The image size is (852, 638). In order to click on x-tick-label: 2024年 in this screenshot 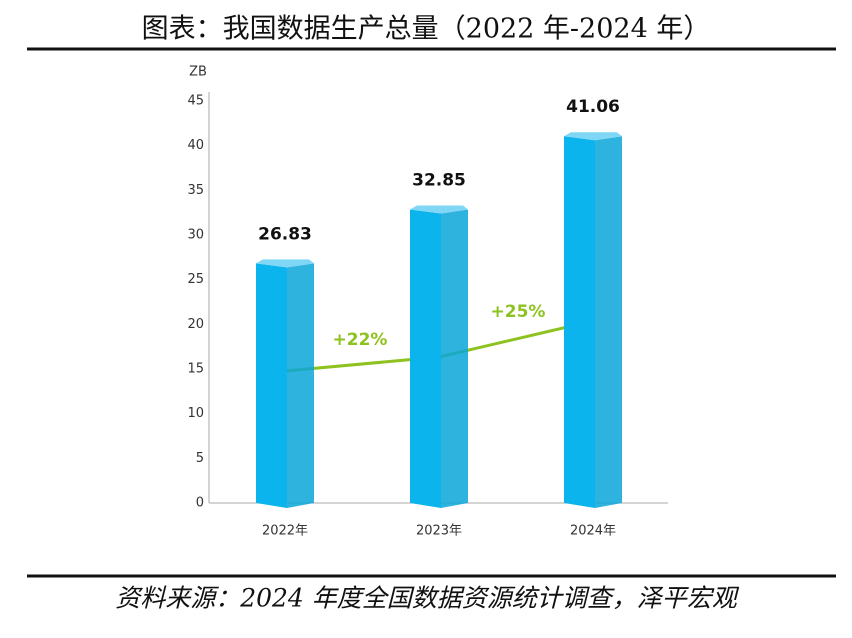, I will do `click(593, 531)`.